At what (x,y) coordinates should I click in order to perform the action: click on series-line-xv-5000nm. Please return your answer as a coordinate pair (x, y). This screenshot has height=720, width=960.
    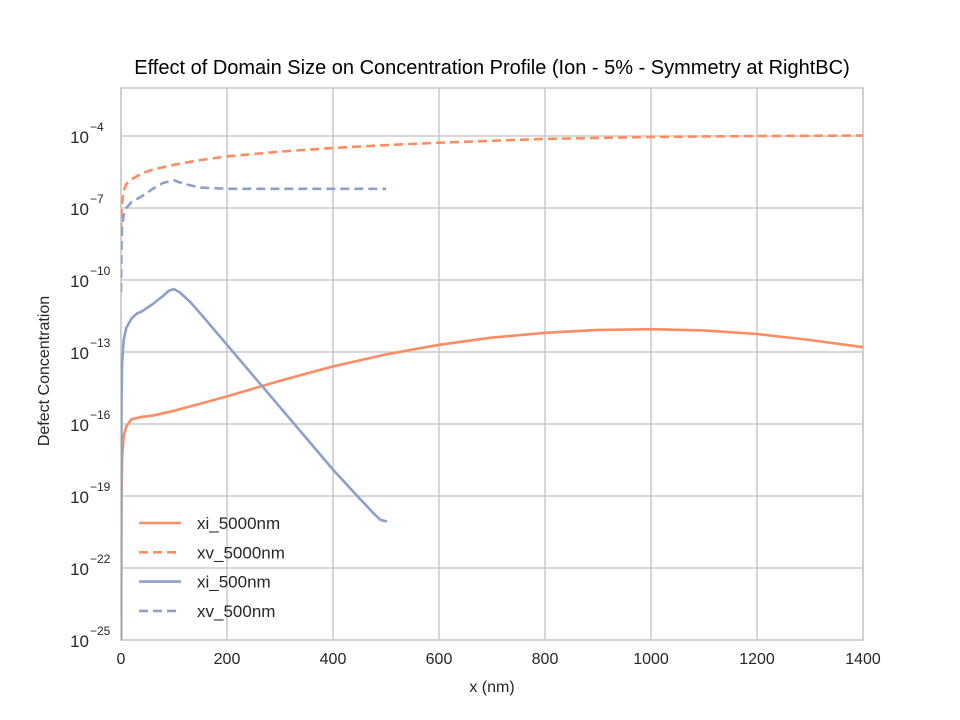
    Looking at the image, I should click on (492, 183).